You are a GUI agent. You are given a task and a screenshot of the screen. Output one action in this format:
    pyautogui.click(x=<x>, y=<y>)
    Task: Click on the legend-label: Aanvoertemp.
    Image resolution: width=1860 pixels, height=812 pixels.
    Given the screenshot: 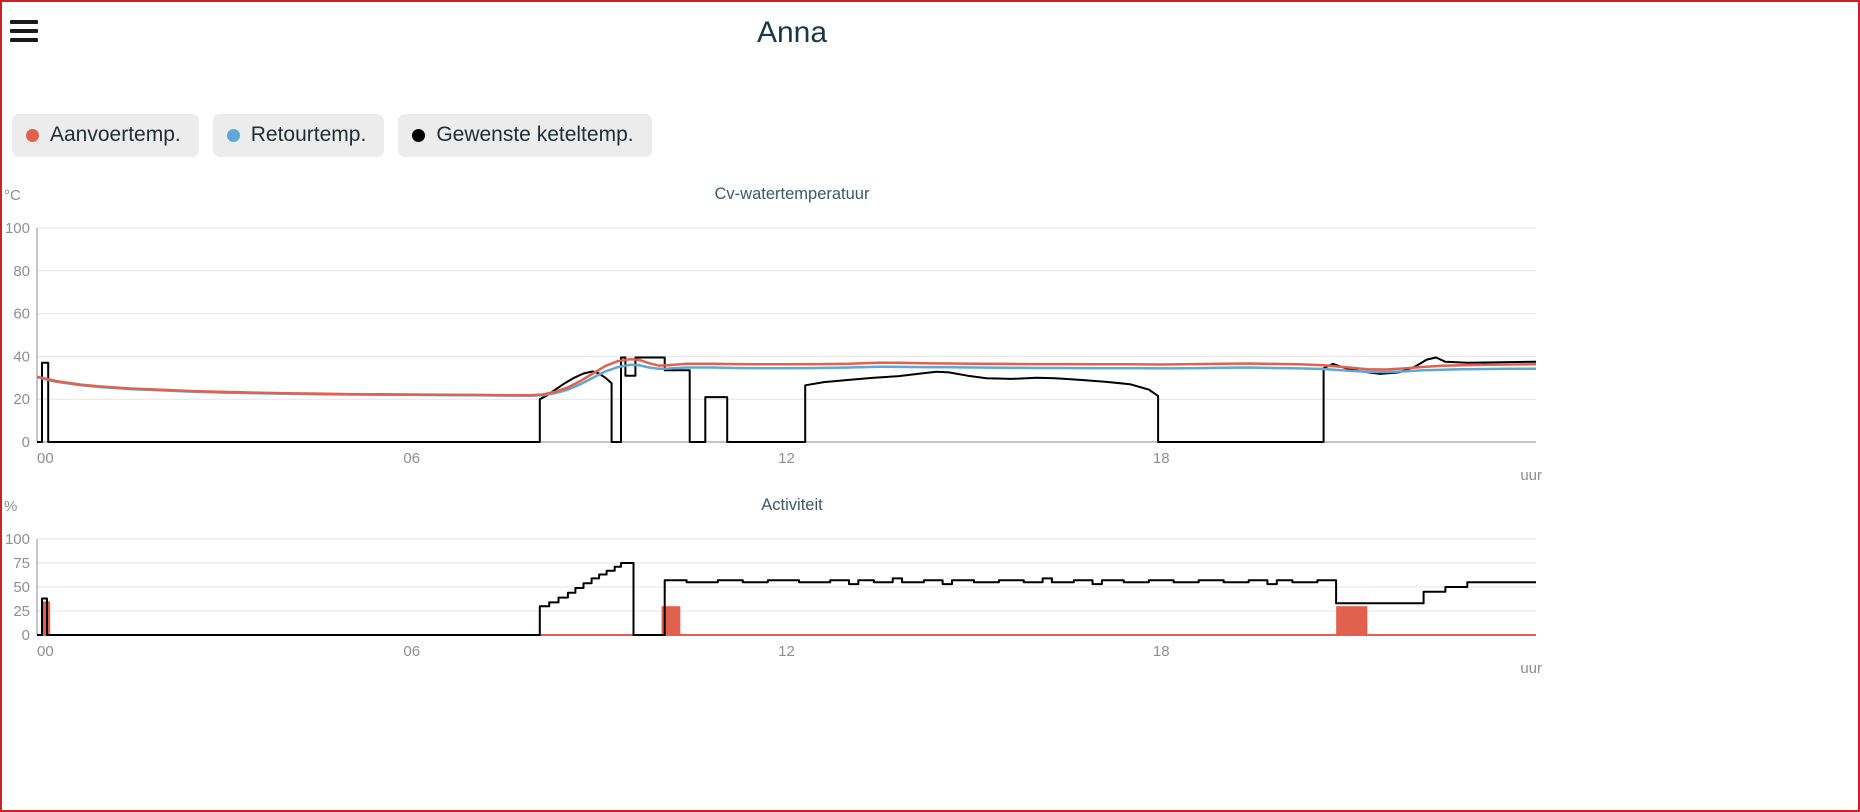 What is the action you would take?
    pyautogui.click(x=115, y=134)
    